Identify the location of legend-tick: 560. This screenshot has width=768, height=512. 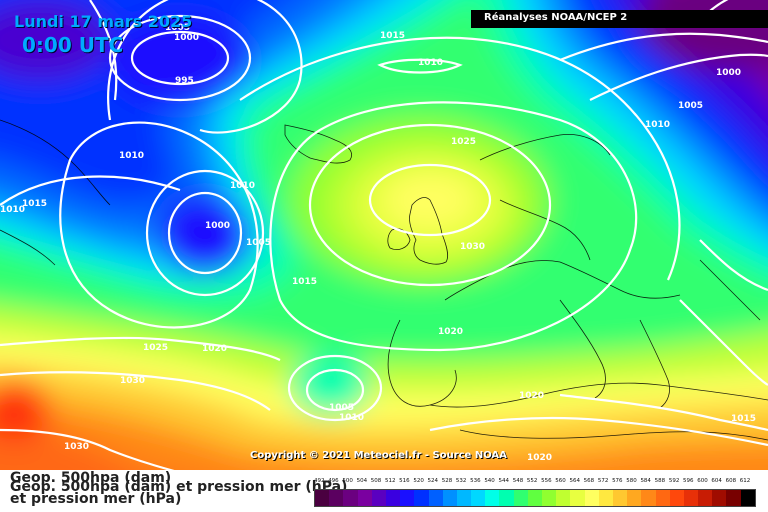
(560, 481).